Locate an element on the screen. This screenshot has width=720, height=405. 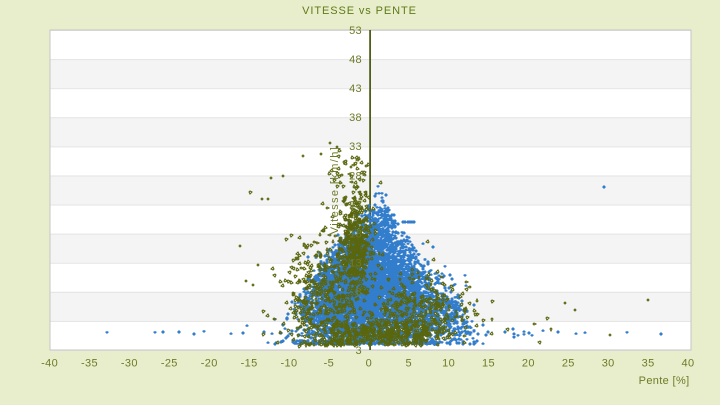
svg-text: 3 is located at coordinates (359, 351).